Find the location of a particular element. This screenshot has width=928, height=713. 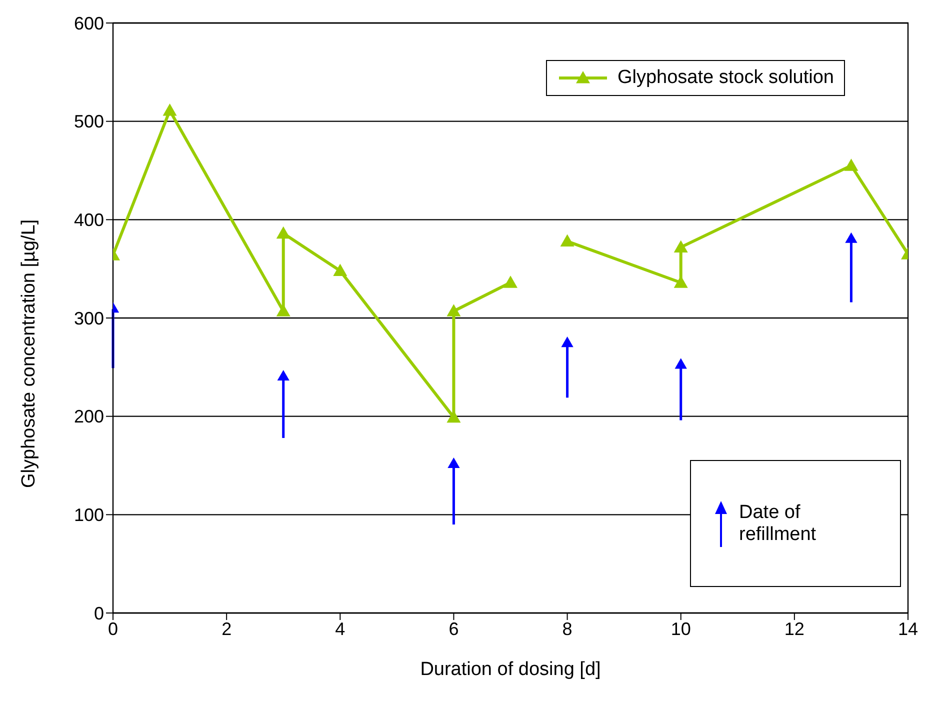

x-tick-label: 12 is located at coordinates (794, 628).